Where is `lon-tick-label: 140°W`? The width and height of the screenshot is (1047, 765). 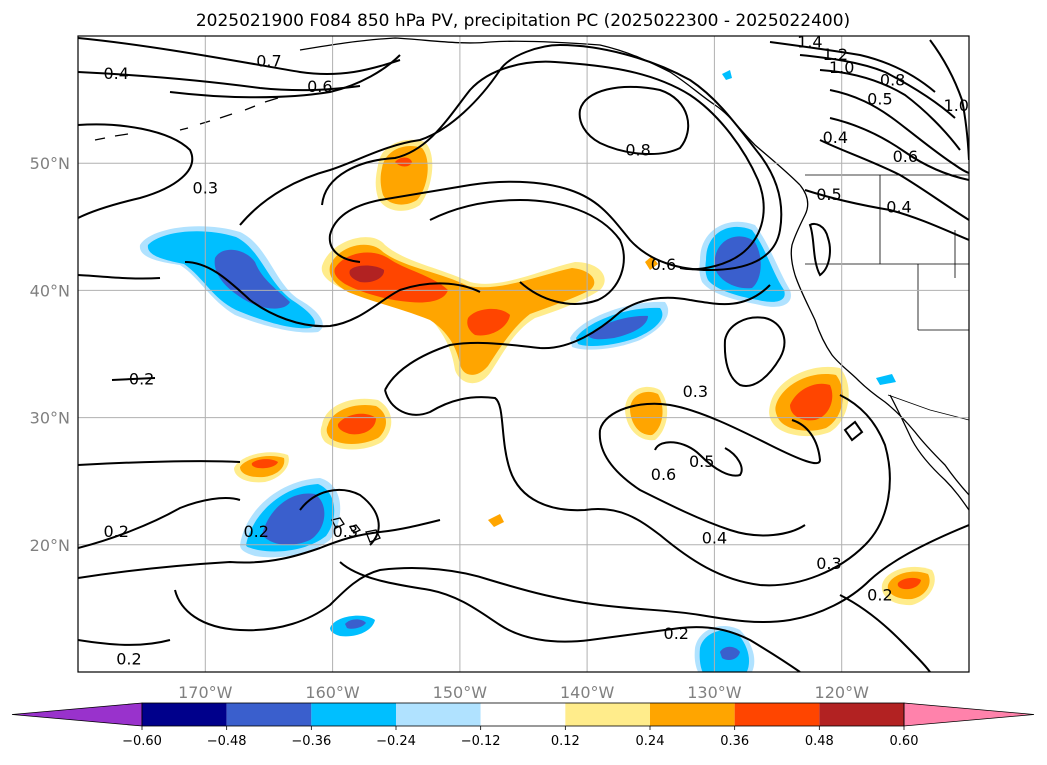 lon-tick-label: 140°W is located at coordinates (587, 692).